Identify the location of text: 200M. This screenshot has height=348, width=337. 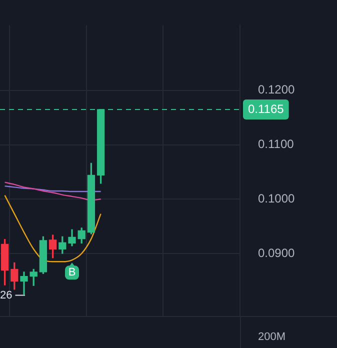
(272, 337).